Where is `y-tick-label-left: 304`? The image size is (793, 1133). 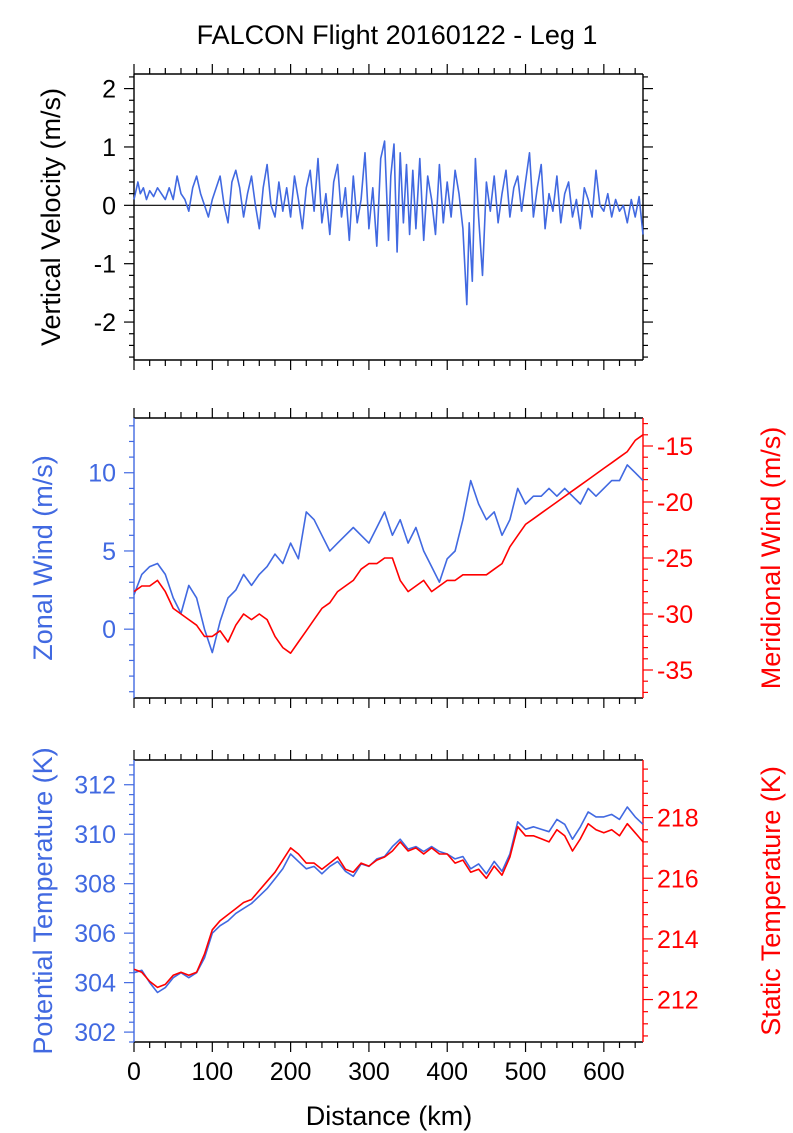
y-tick-label-left: 304 is located at coordinates (95, 984).